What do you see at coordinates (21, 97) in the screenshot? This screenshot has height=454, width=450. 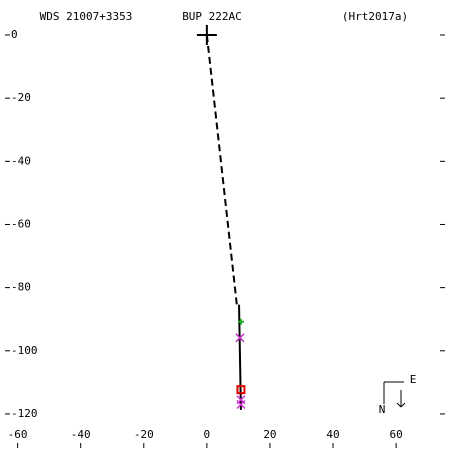 I see `y-tick-label: -20` at bounding box center [21, 97].